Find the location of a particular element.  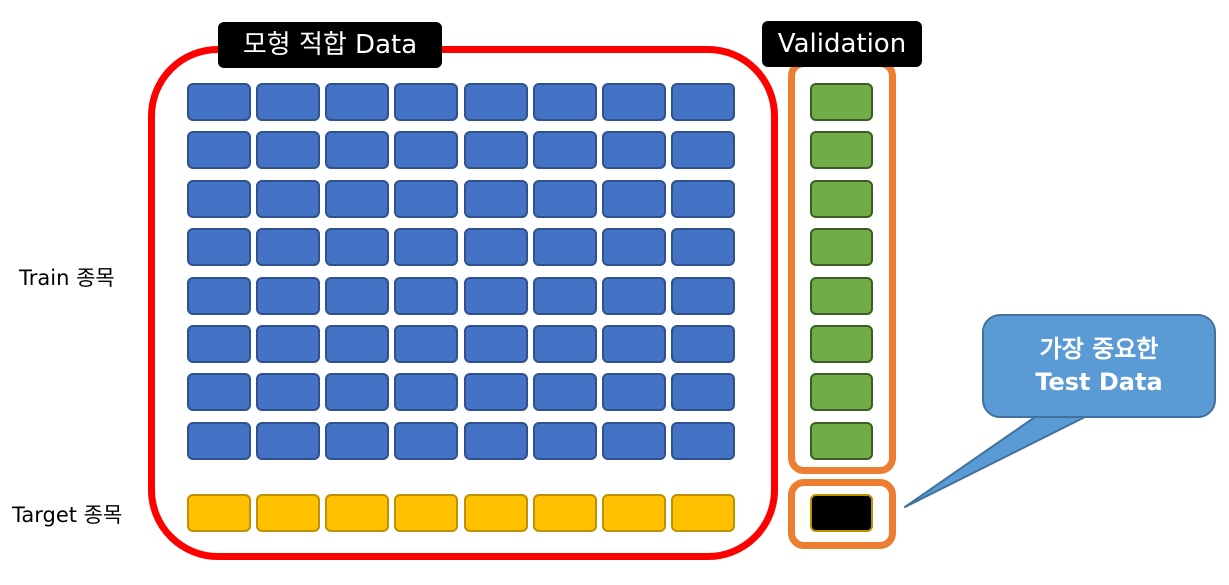

validation-label: Validation is located at coordinates (842, 44).